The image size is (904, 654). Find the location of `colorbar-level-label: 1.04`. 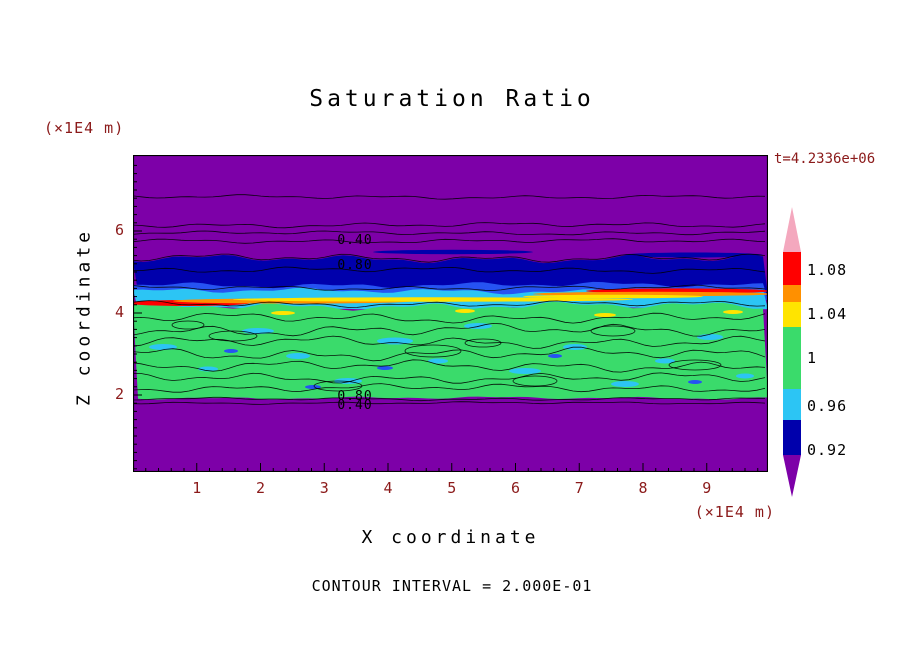

colorbar-level-label: 1.04 is located at coordinates (827, 314).